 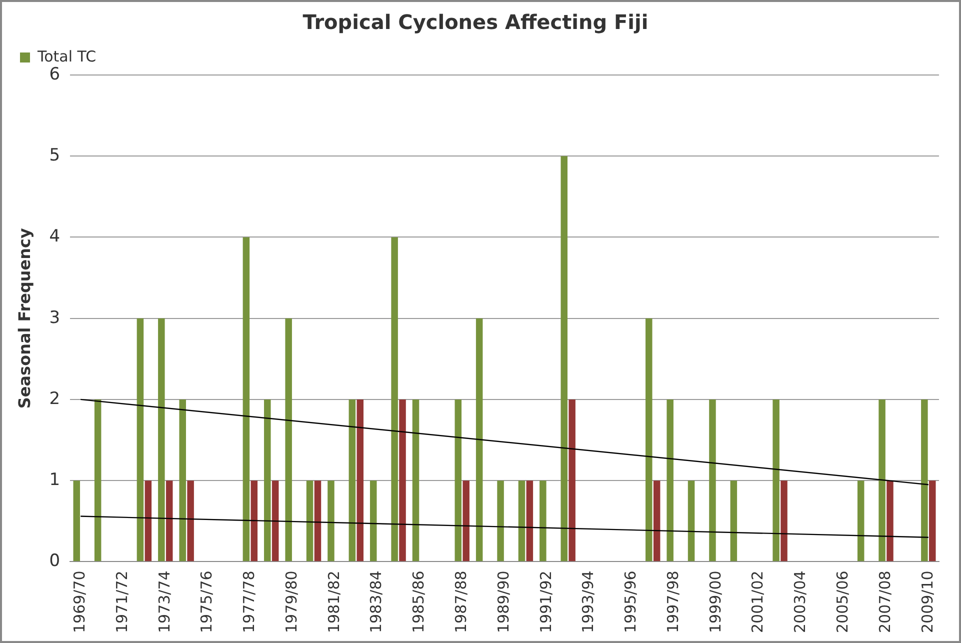 I want to click on x-tick-label: 1995/96, so click(x=631, y=602).